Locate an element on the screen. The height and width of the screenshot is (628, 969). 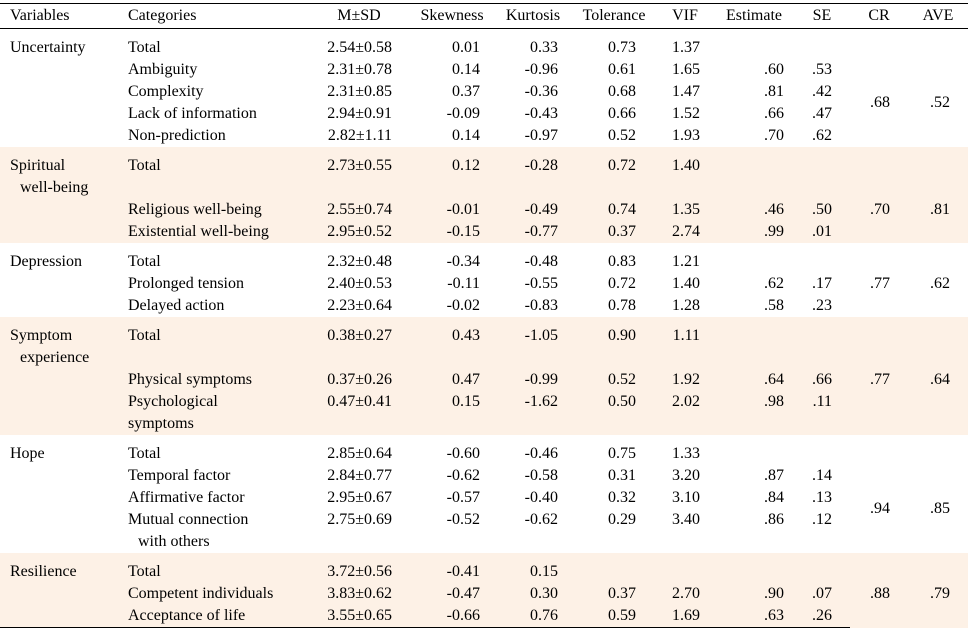
cell-skewness: -0.52 is located at coordinates (452, 531).